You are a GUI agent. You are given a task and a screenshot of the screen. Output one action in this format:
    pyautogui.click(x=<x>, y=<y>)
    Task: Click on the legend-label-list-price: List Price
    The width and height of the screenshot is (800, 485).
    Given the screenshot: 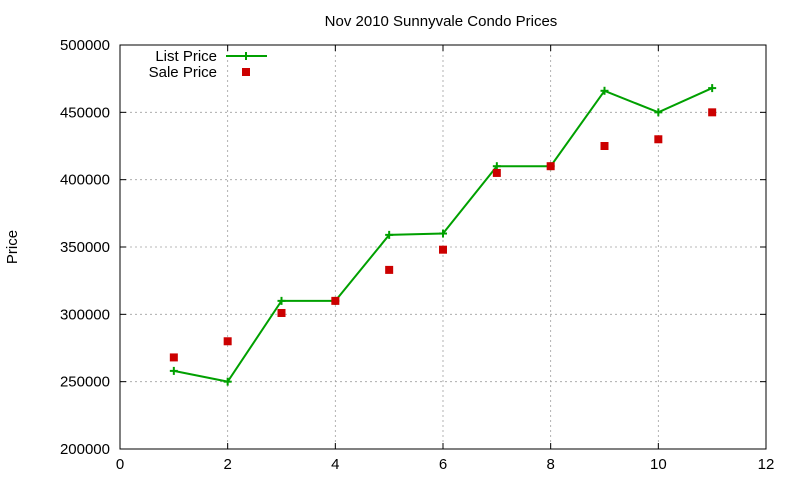 What is the action you would take?
    pyautogui.click(x=186, y=56)
    